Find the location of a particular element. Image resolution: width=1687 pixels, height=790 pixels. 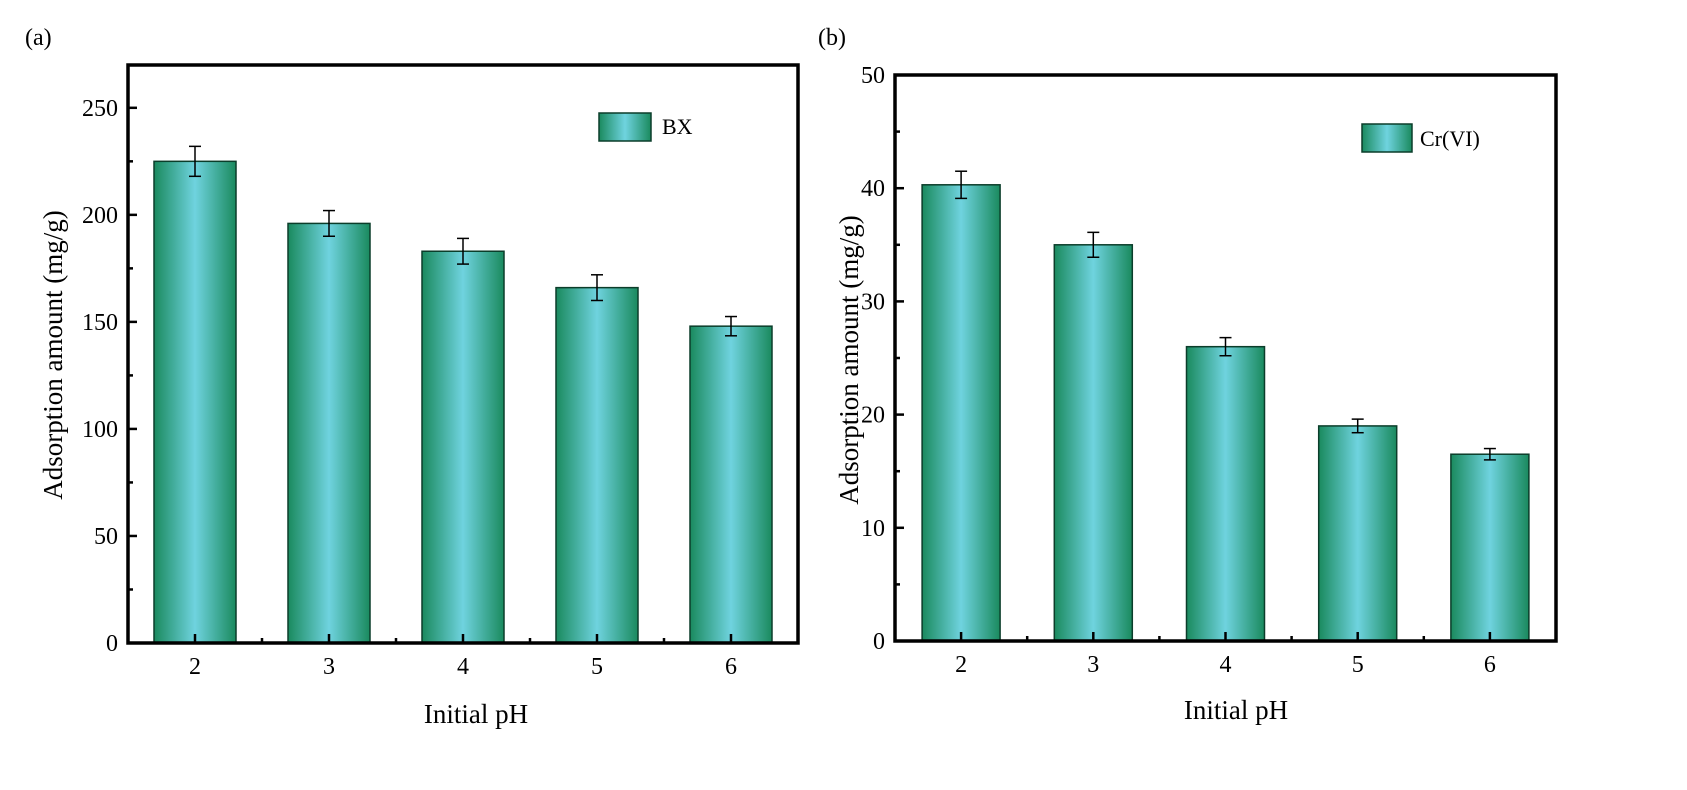

y-tick-label: 20 is located at coordinates (873, 416).